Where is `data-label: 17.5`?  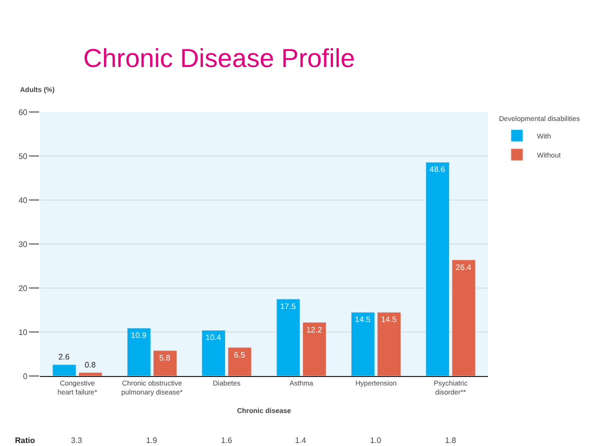
data-label: 17.5 is located at coordinates (288, 306).